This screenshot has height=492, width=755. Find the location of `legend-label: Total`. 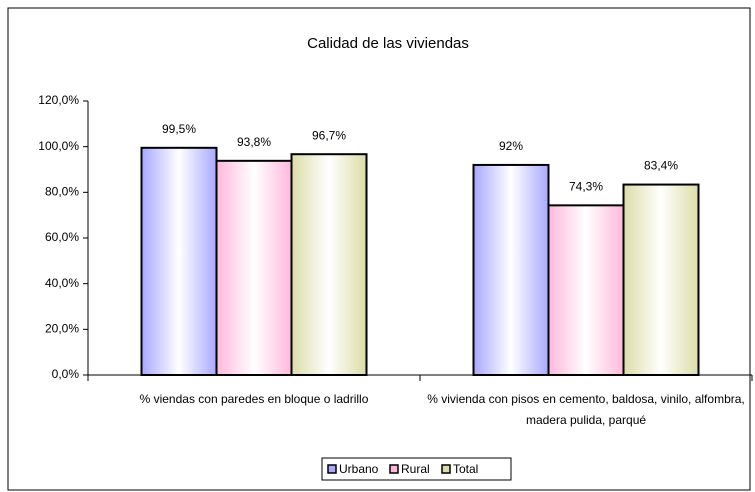

legend-label: Total is located at coordinates (465, 469).